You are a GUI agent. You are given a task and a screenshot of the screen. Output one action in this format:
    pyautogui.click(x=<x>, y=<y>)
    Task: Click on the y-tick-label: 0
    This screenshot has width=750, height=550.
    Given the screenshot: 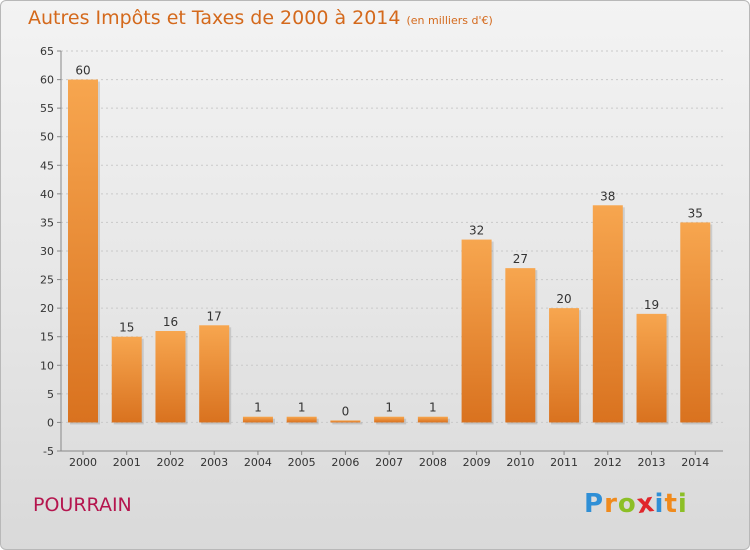 What is the action you would take?
    pyautogui.click(x=50, y=422)
    